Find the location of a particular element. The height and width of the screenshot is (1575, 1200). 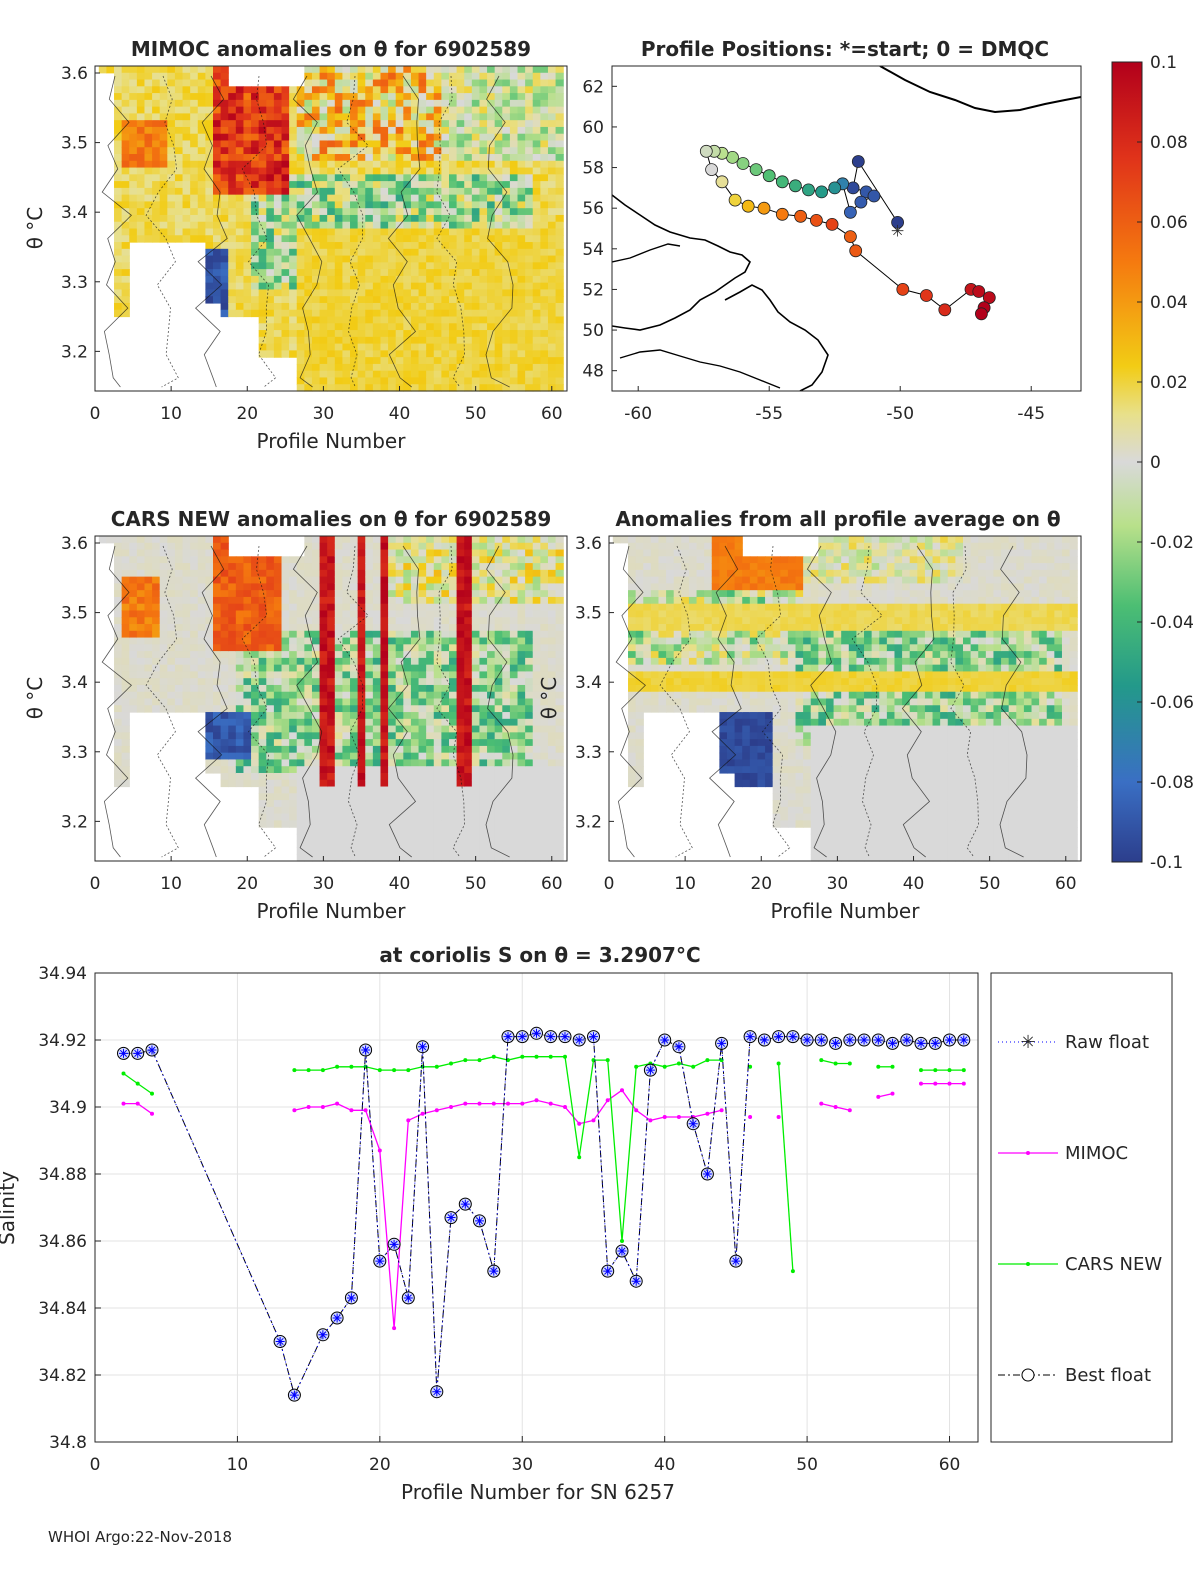

labrador-coast is located at coordinates (681, 262).